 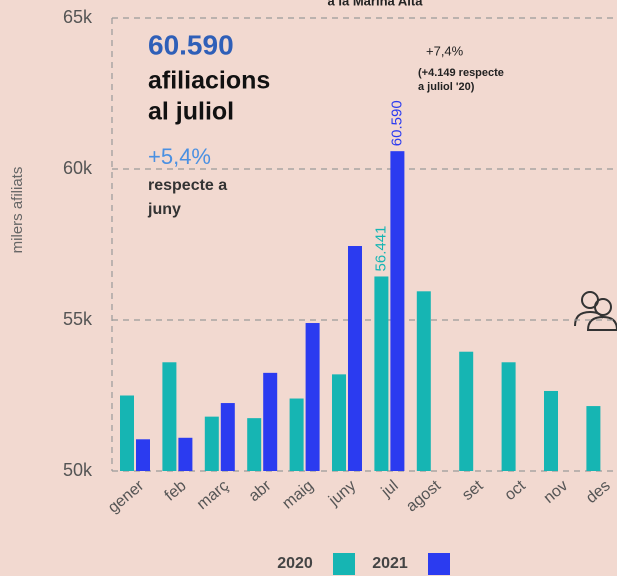 I want to click on x-tick-label: gener, so click(x=126, y=497).